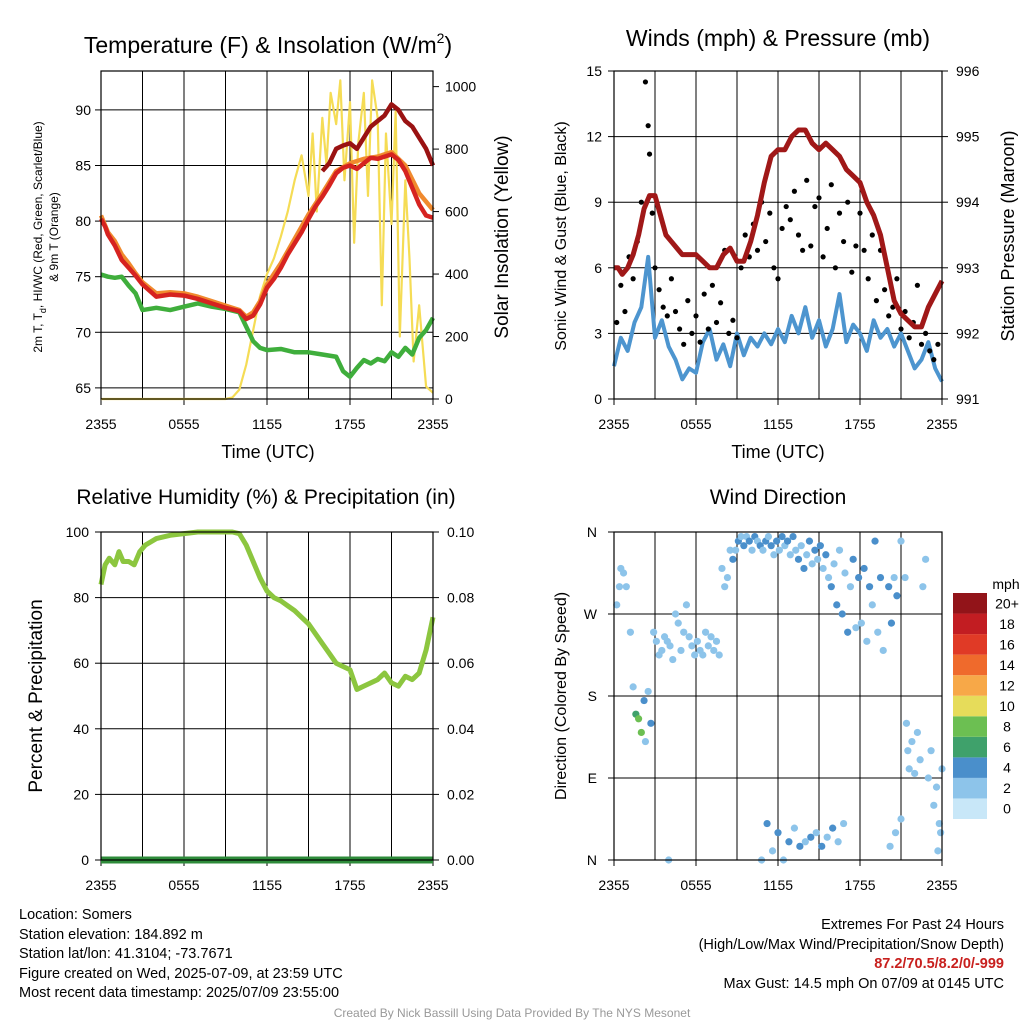  Describe the element at coordinates (968, 268) in the screenshot. I see `y2-tick-label: 993` at that location.